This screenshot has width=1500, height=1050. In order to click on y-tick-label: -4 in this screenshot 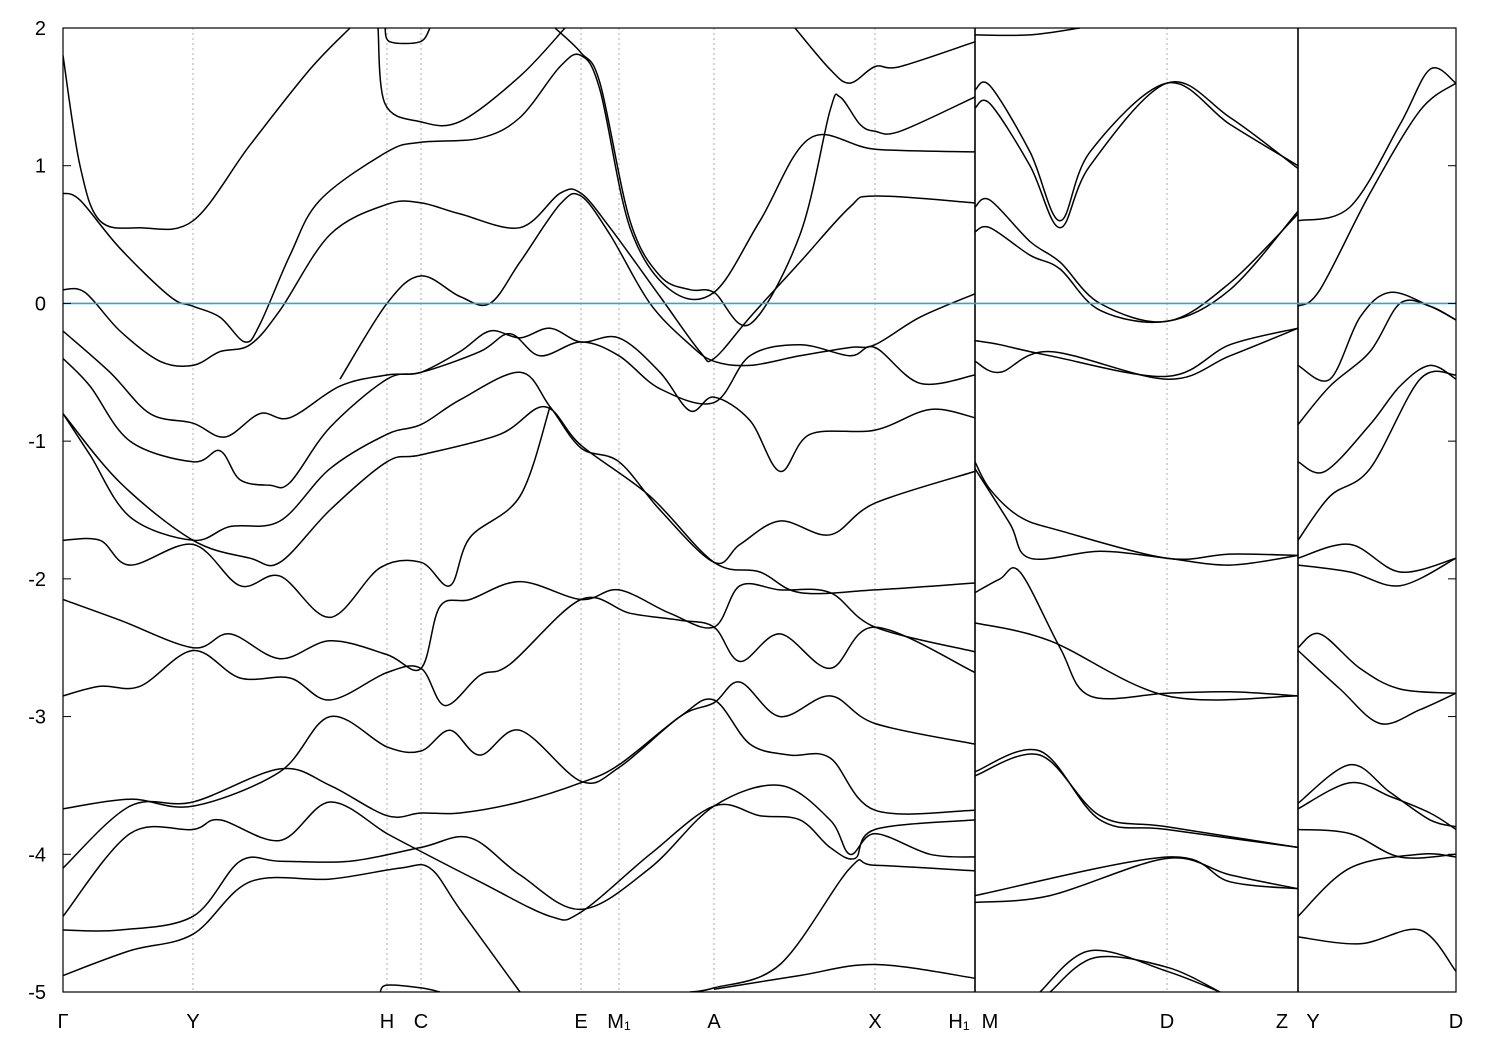, I will do `click(37, 855)`.